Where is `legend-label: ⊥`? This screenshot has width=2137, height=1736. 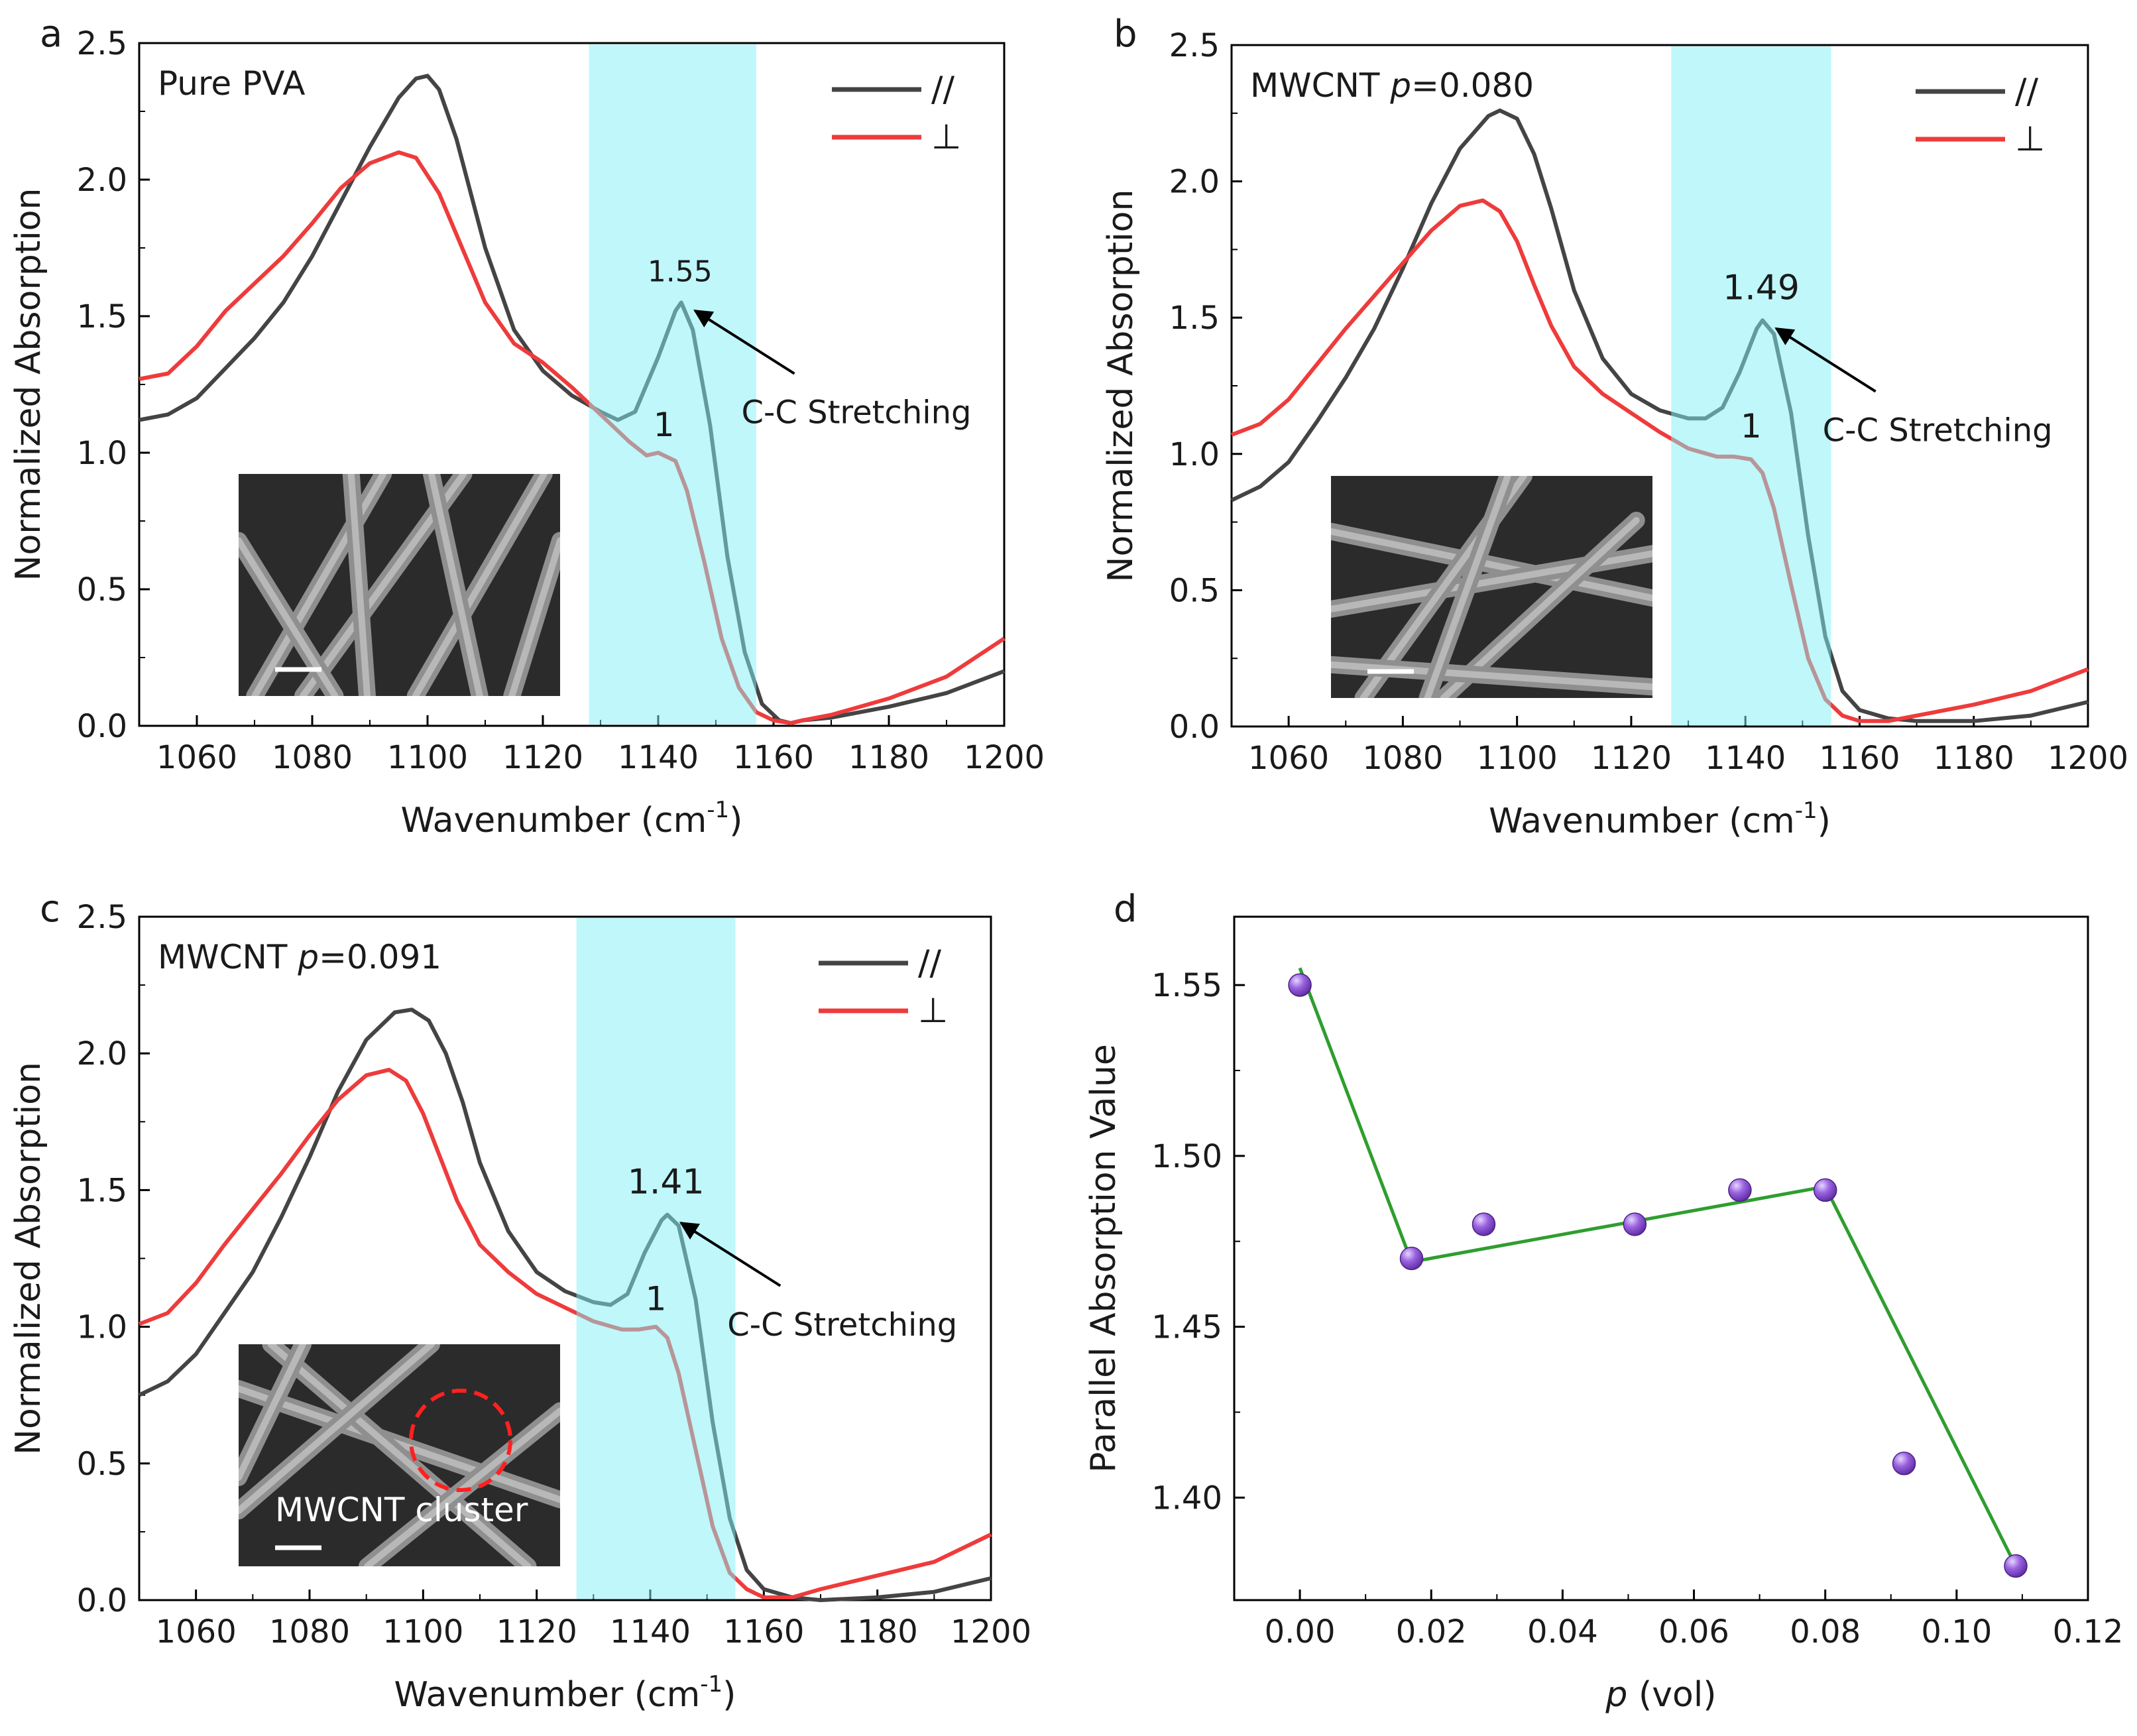
legend-label: ⊥ is located at coordinates (933, 1011).